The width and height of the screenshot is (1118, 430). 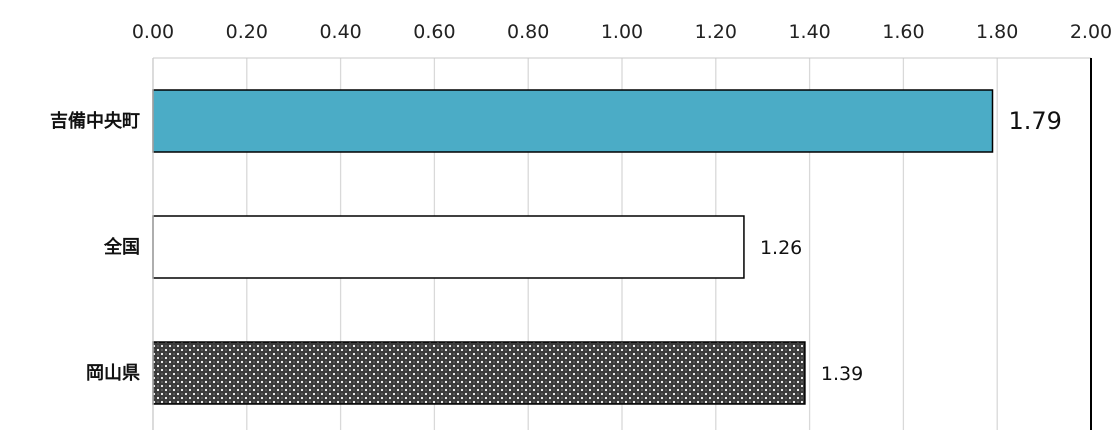 What do you see at coordinates (842, 374) in the screenshot?
I see `data-label: 1.39` at bounding box center [842, 374].